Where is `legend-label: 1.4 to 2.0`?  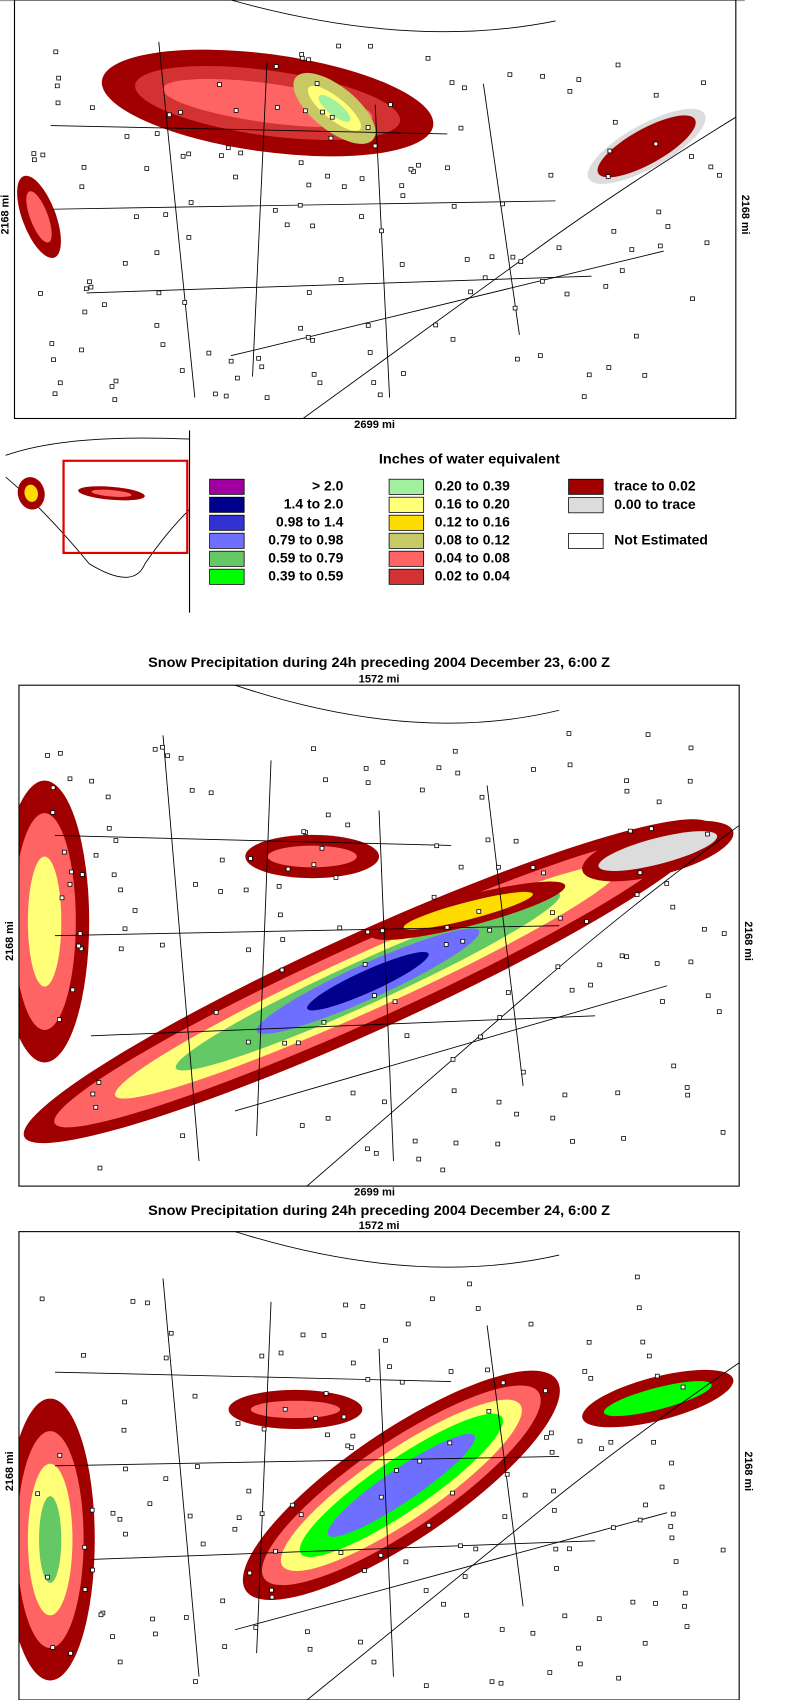
legend-label: 1.4 to 2.0 is located at coordinates (314, 504).